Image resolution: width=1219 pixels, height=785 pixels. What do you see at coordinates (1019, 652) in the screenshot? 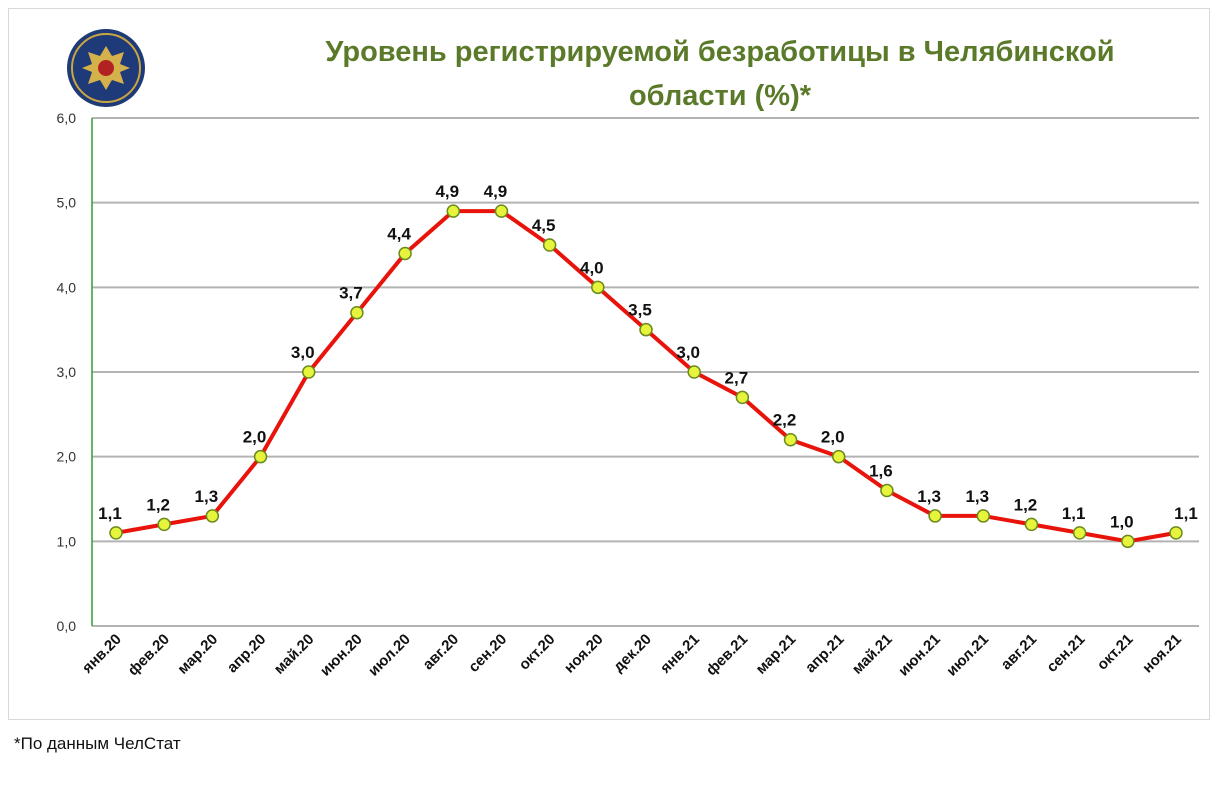
I see `x-tick-label: авг.21` at bounding box center [1019, 652].